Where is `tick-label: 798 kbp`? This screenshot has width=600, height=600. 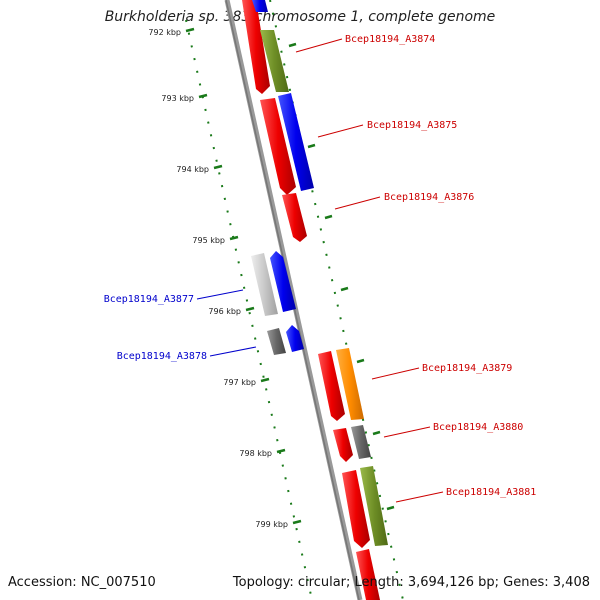
tick-label: 798 kbp is located at coordinates (255, 453).